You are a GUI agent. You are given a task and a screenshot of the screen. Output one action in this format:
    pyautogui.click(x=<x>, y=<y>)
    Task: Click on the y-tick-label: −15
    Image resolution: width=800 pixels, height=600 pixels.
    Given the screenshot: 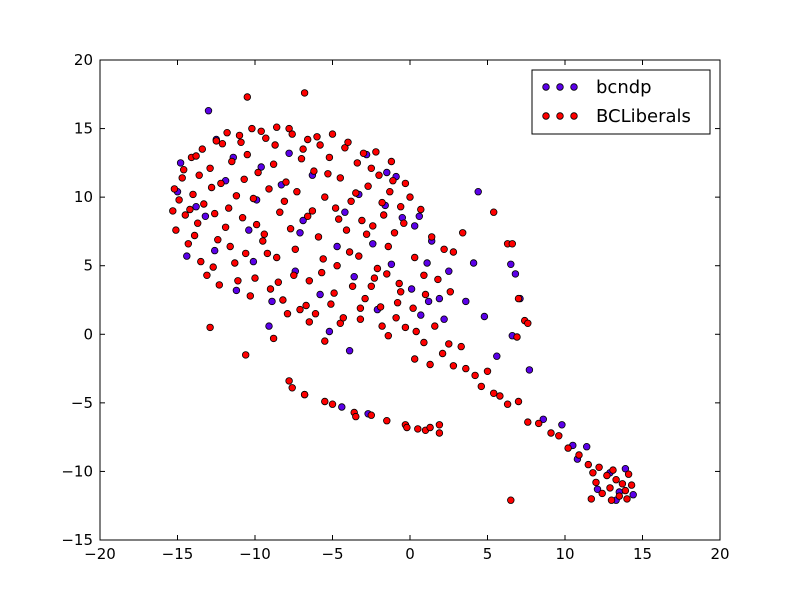 What is the action you would take?
    pyautogui.click(x=77, y=540)
    